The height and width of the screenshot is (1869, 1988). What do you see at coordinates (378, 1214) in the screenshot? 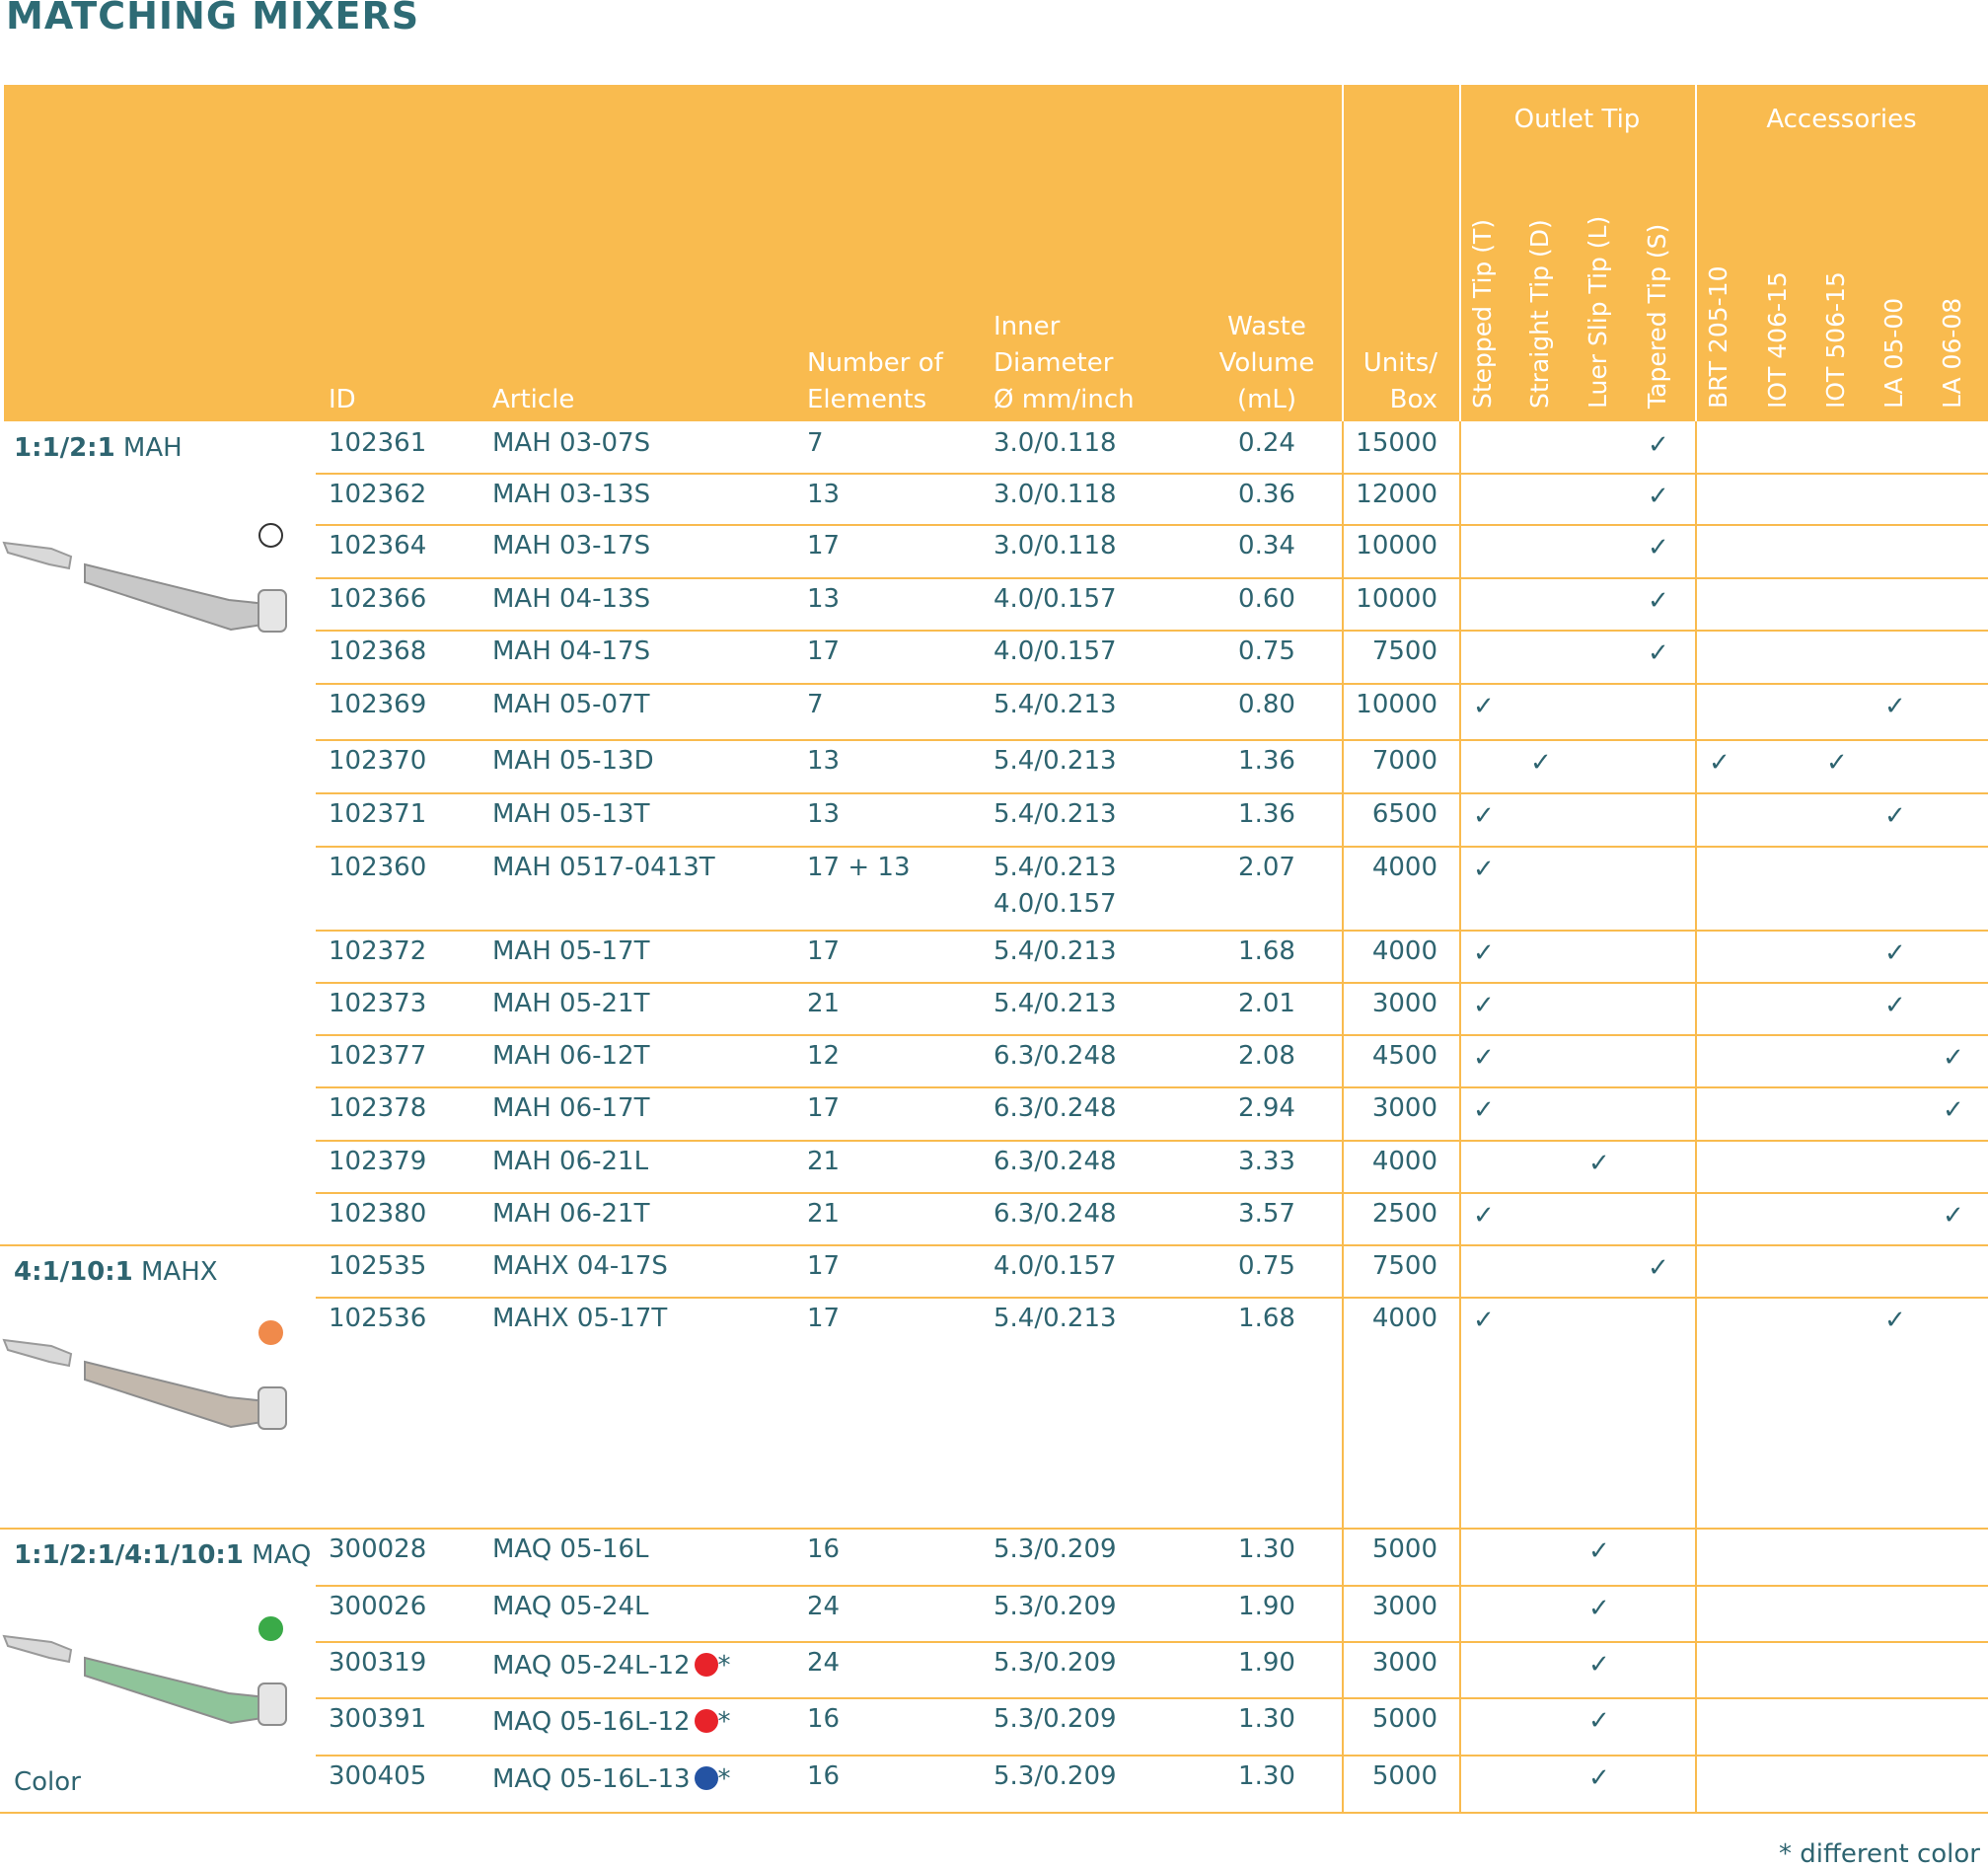
I see `table-cell-id: 102380` at bounding box center [378, 1214].